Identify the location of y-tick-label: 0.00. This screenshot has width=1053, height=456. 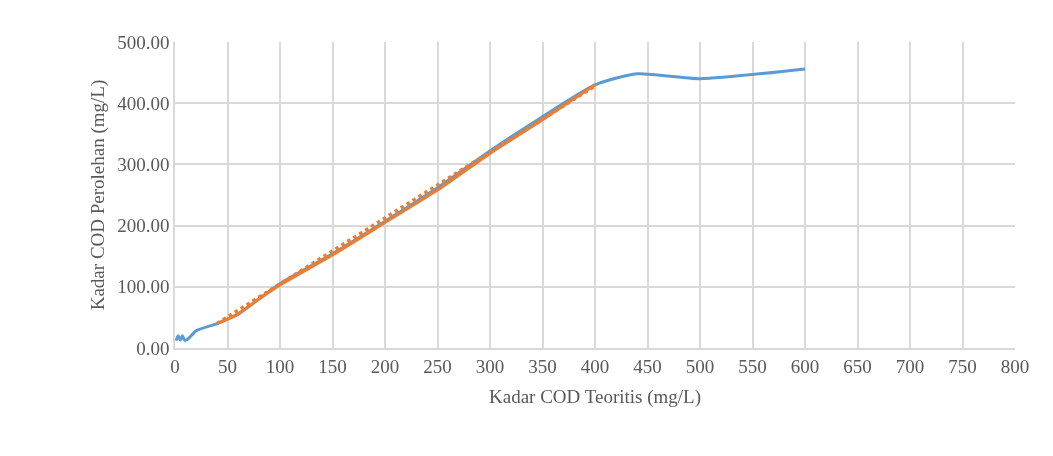
(153, 348).